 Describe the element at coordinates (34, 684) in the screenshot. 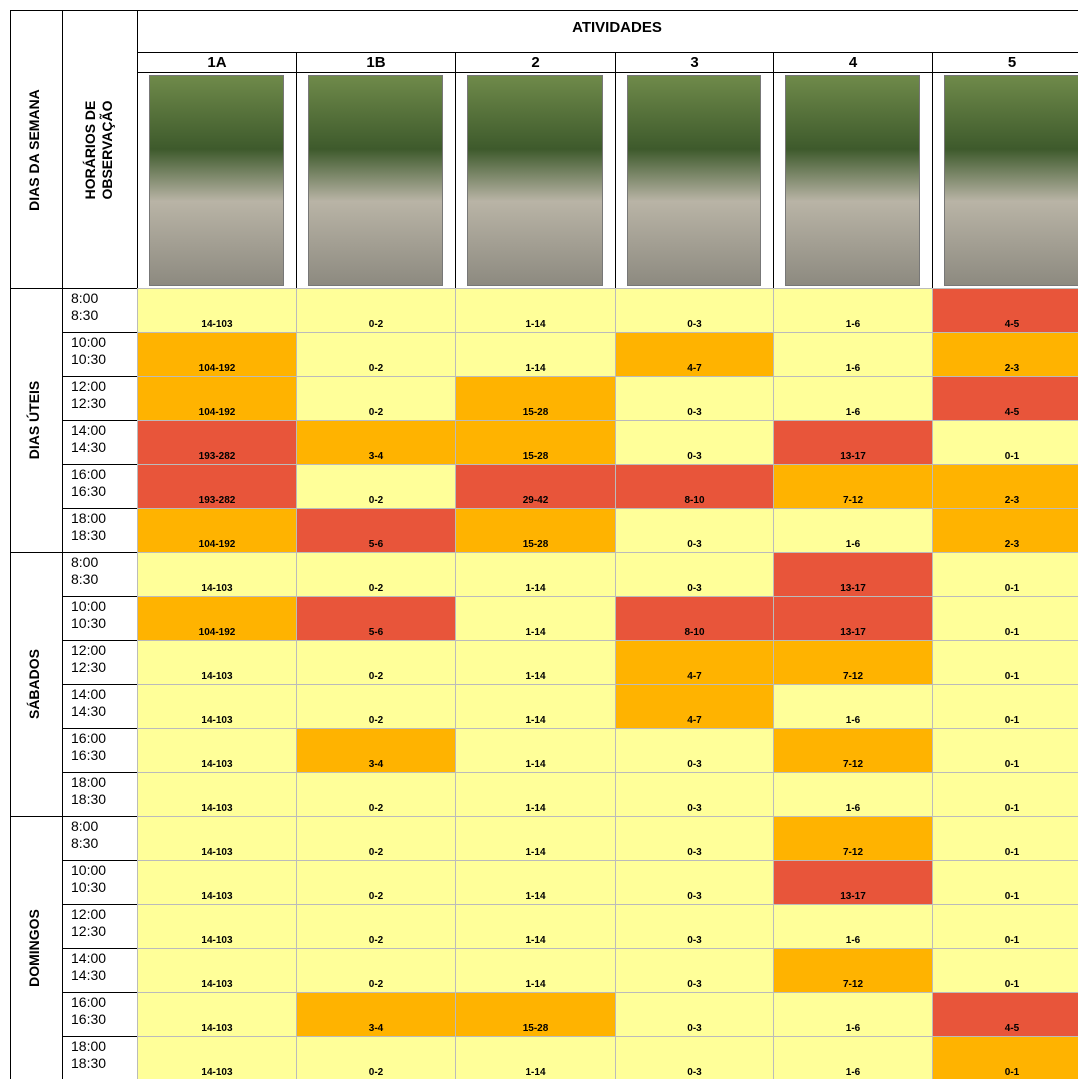

I see `group-label: SÁBADOS` at that location.